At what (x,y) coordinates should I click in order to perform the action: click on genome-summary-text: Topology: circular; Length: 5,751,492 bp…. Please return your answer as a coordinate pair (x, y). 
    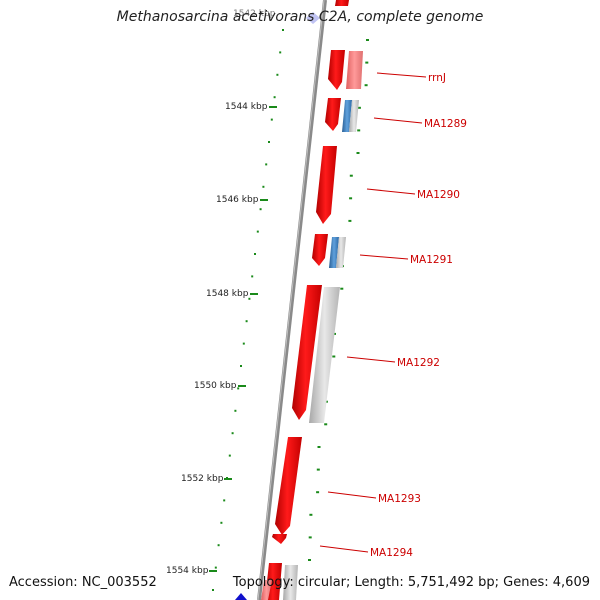
    Looking at the image, I should click on (411, 582).